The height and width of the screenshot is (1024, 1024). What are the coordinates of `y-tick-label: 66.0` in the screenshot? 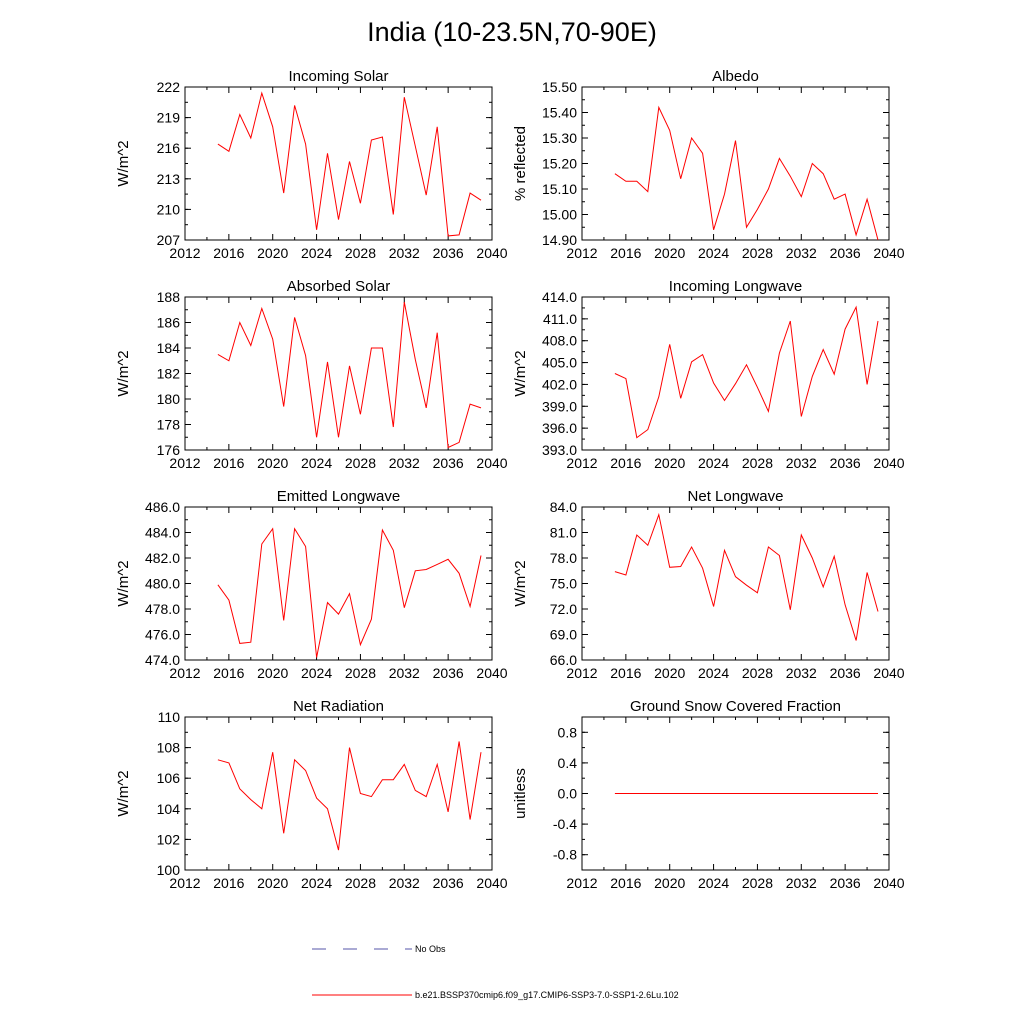 It's located at (563, 660).